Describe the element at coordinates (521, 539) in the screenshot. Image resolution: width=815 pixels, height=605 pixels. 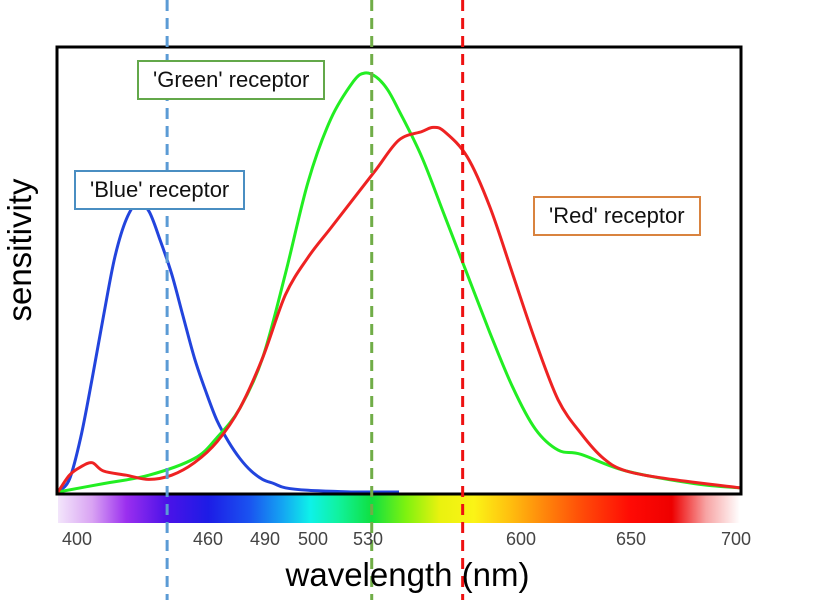
I see `x-tick-600: 600` at that location.